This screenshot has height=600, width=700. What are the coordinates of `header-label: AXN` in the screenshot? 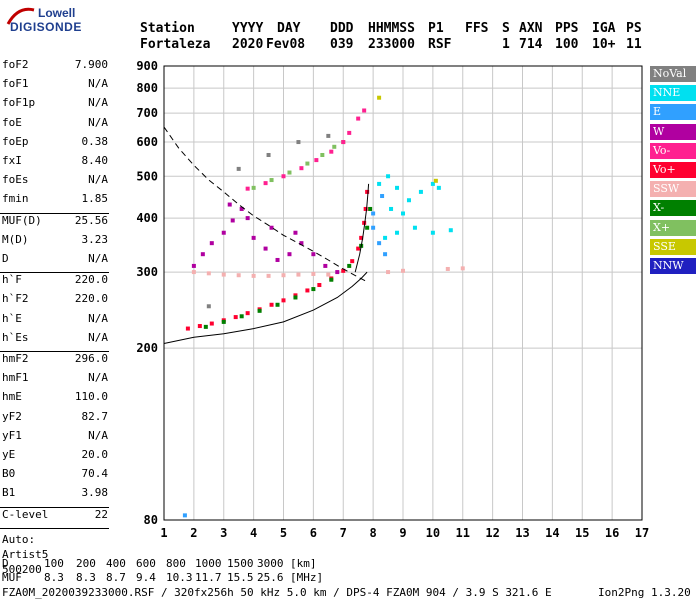 It's located at (531, 28).